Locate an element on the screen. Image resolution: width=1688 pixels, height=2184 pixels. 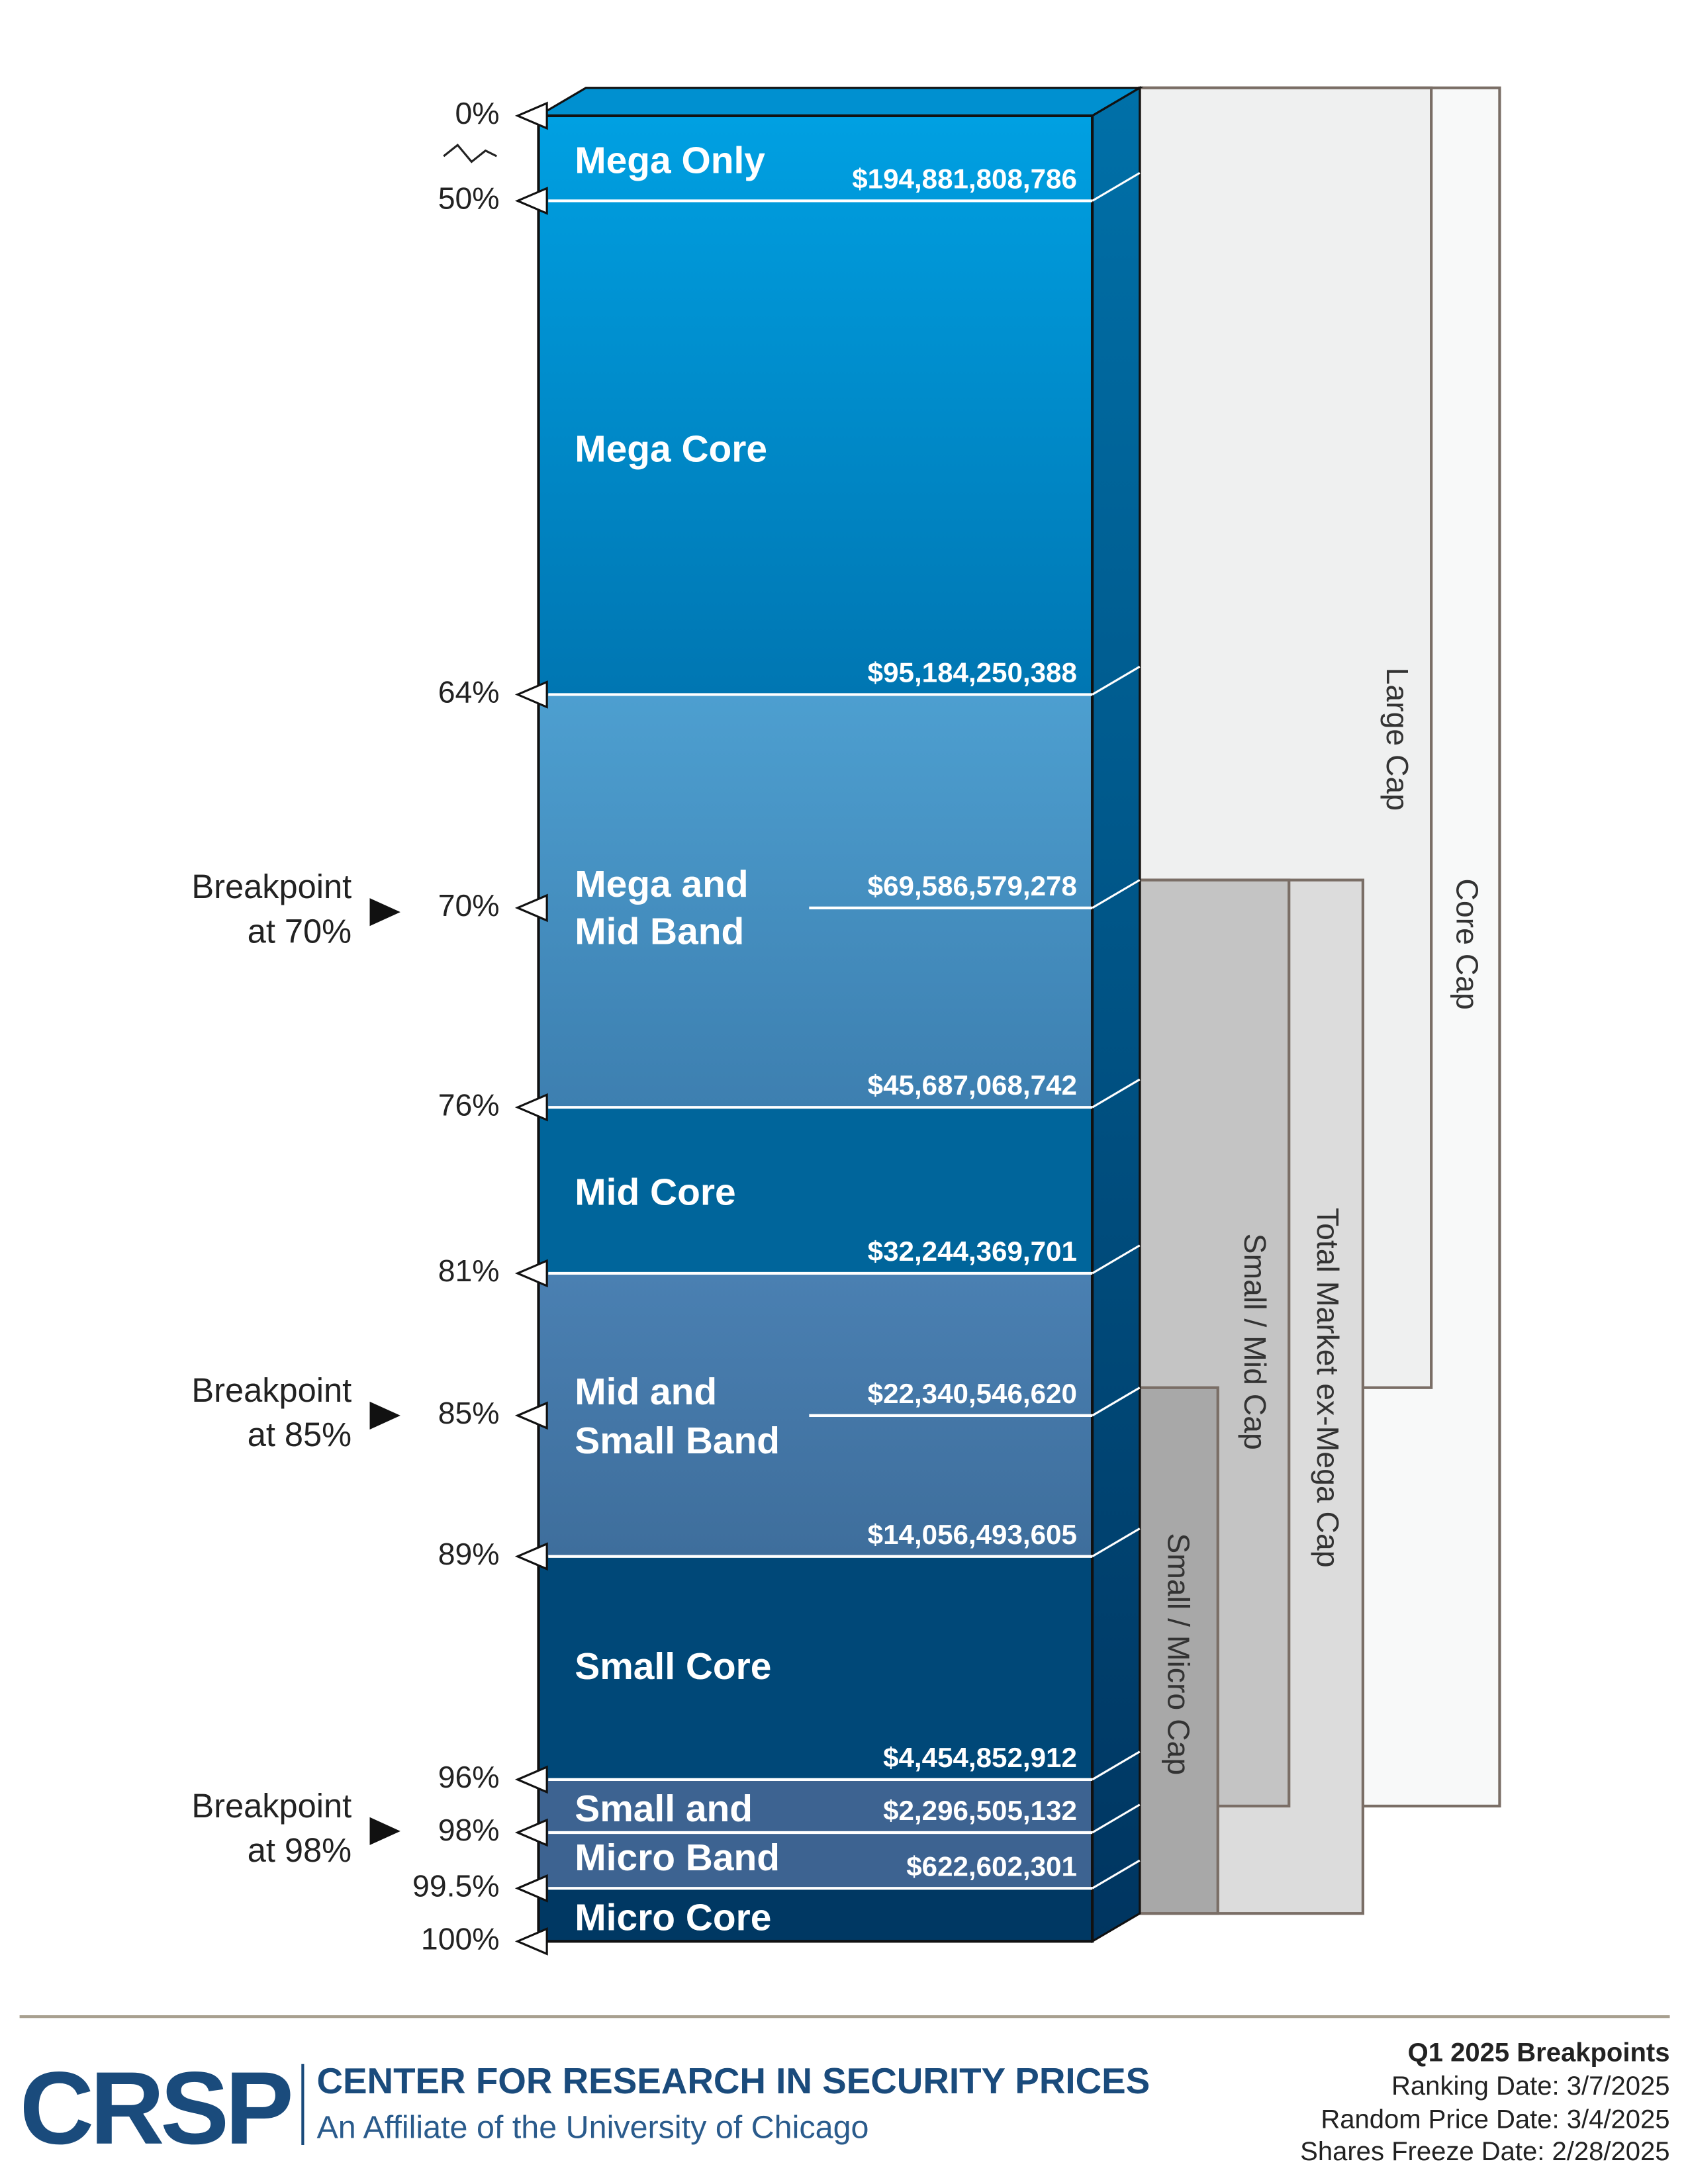
breakpoint-label: at 70% is located at coordinates (300, 931).